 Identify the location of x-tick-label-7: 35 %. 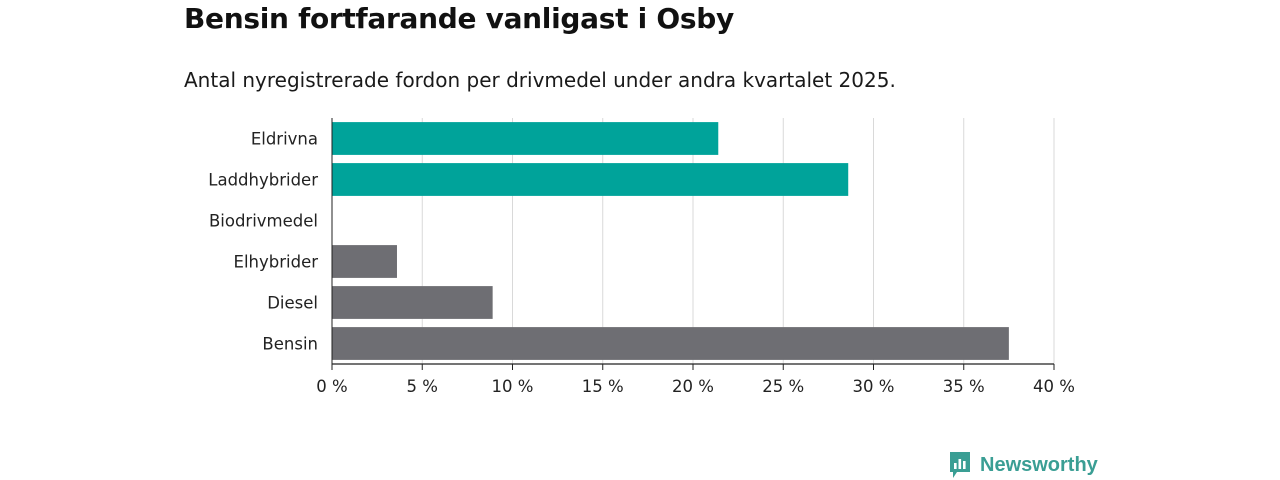
(964, 386).